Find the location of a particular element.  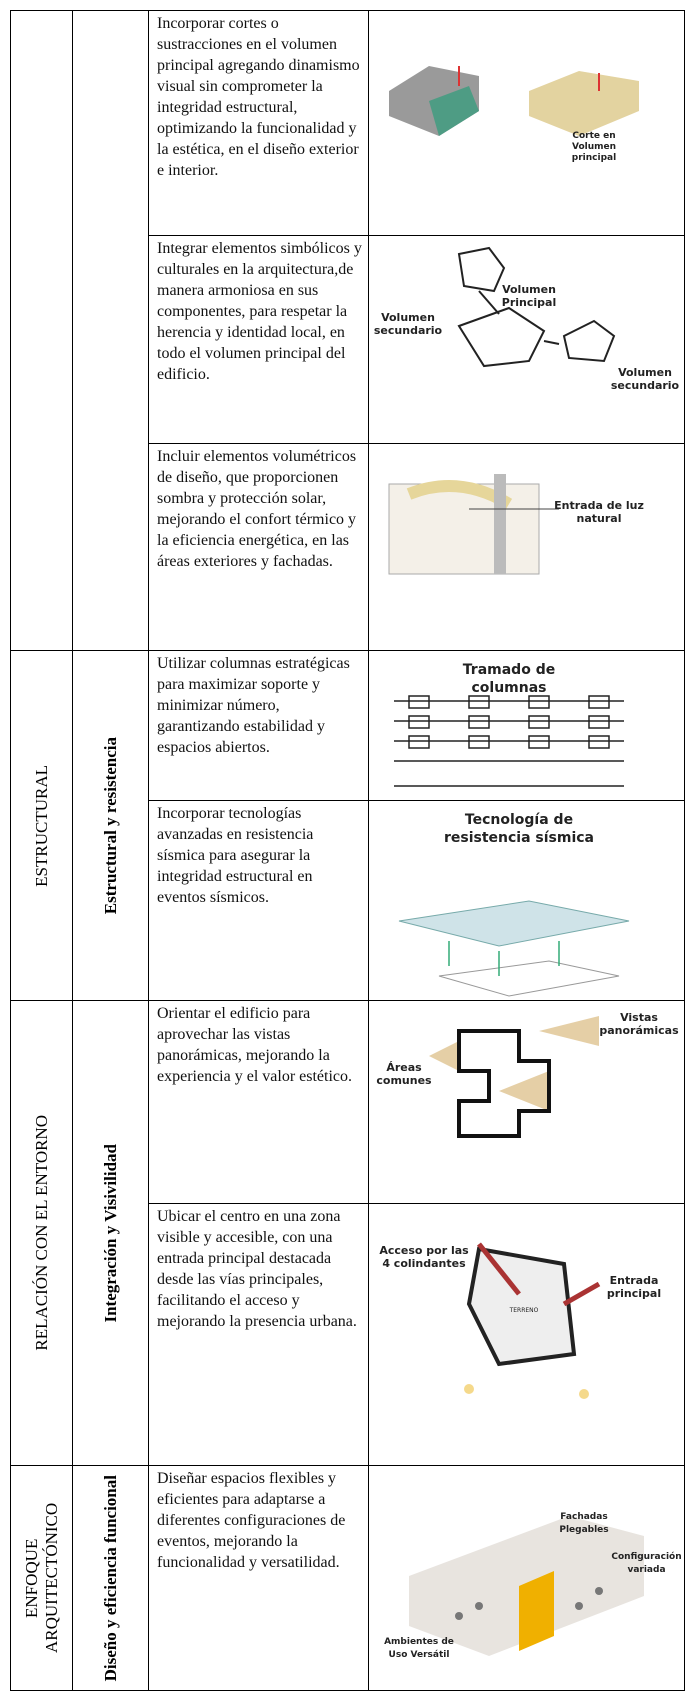

figure: Corte en Volumen principal is located at coordinates (526, 123).